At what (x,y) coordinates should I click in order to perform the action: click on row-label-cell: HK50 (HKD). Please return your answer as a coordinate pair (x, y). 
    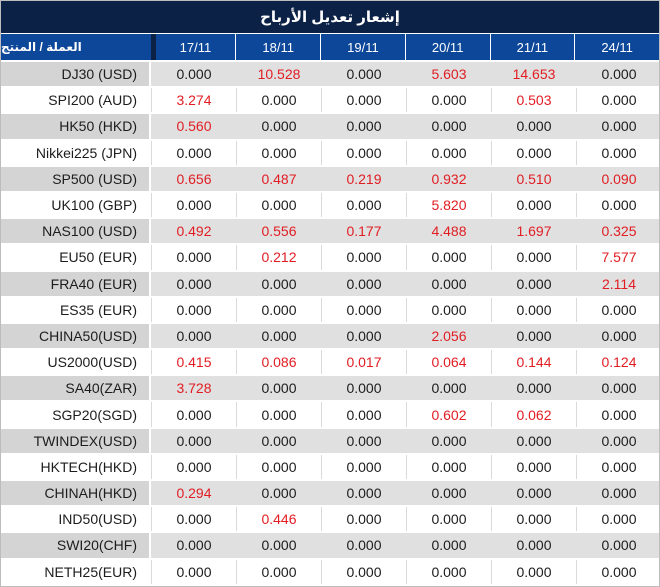
    Looking at the image, I should click on (76, 126).